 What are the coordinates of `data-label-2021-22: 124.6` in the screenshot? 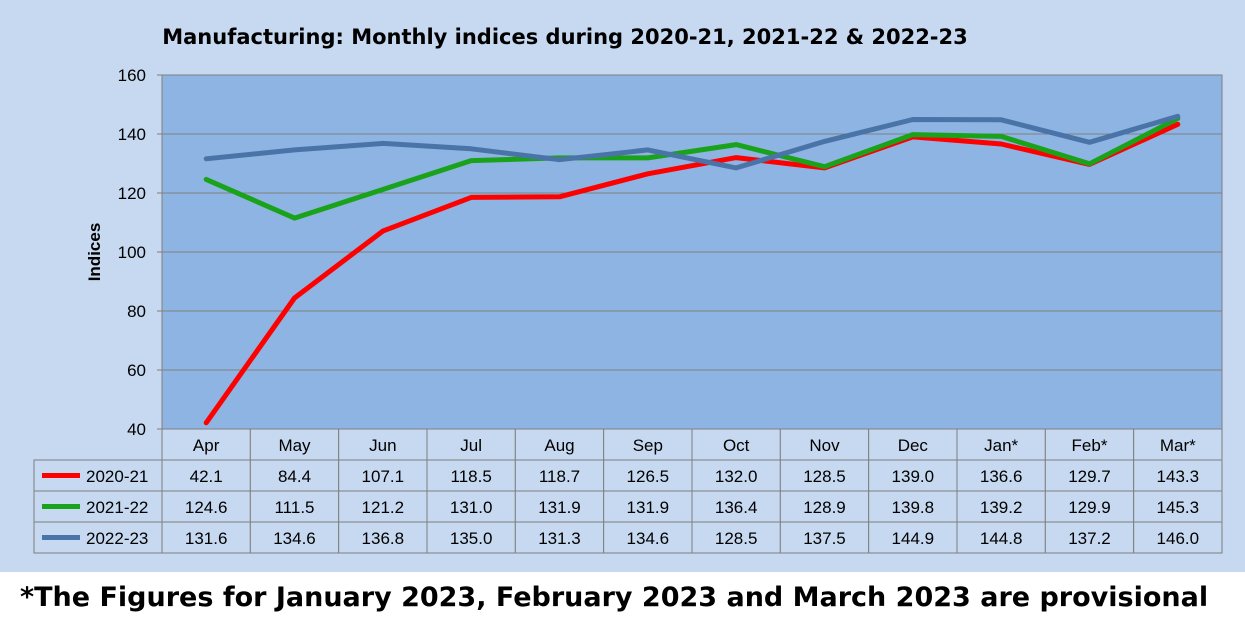 It's located at (206, 507).